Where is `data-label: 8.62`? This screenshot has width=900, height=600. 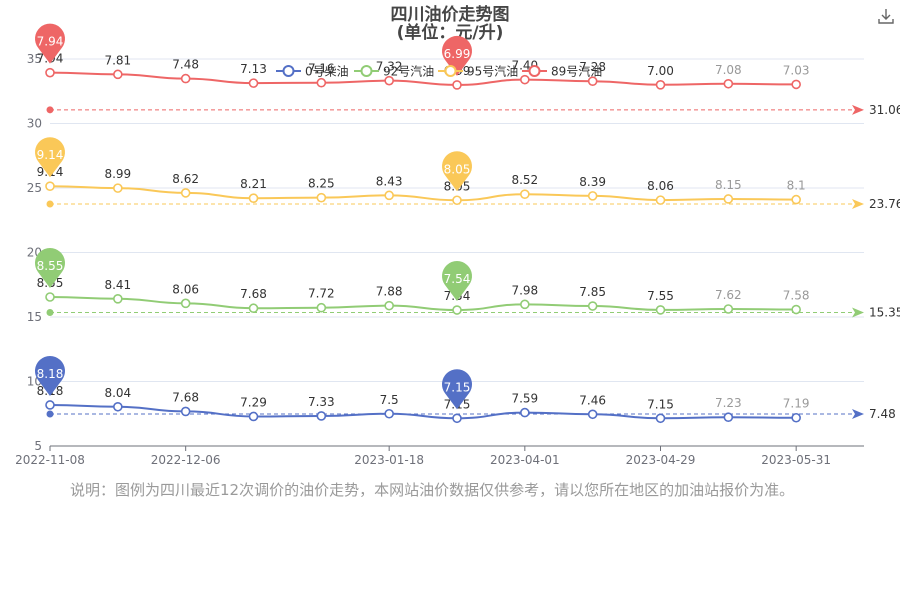
data-label: 8.62 is located at coordinates (185, 179).